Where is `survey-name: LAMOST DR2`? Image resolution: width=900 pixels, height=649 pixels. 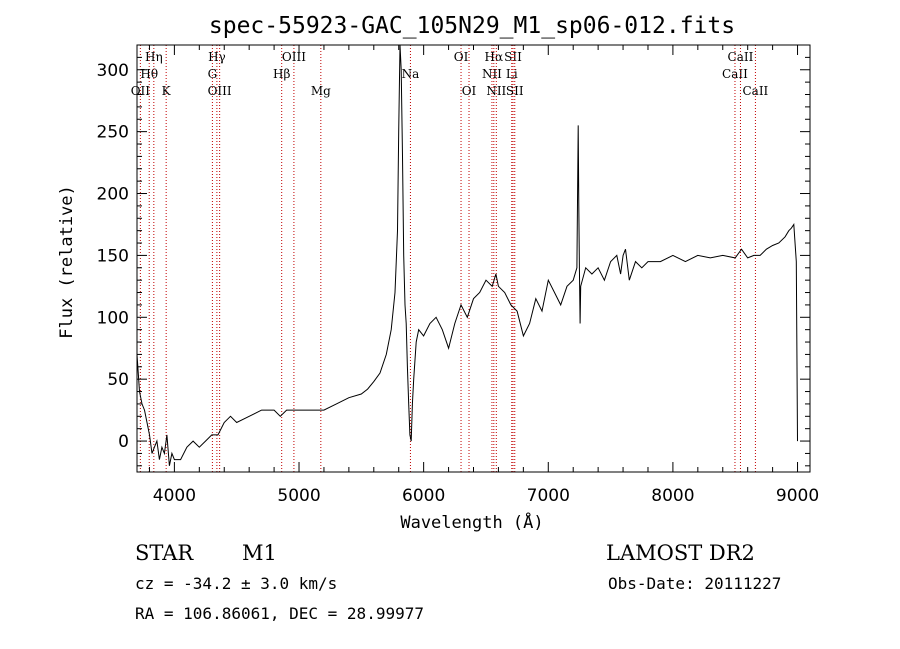
survey-name: LAMOST DR2 is located at coordinates (680, 553).